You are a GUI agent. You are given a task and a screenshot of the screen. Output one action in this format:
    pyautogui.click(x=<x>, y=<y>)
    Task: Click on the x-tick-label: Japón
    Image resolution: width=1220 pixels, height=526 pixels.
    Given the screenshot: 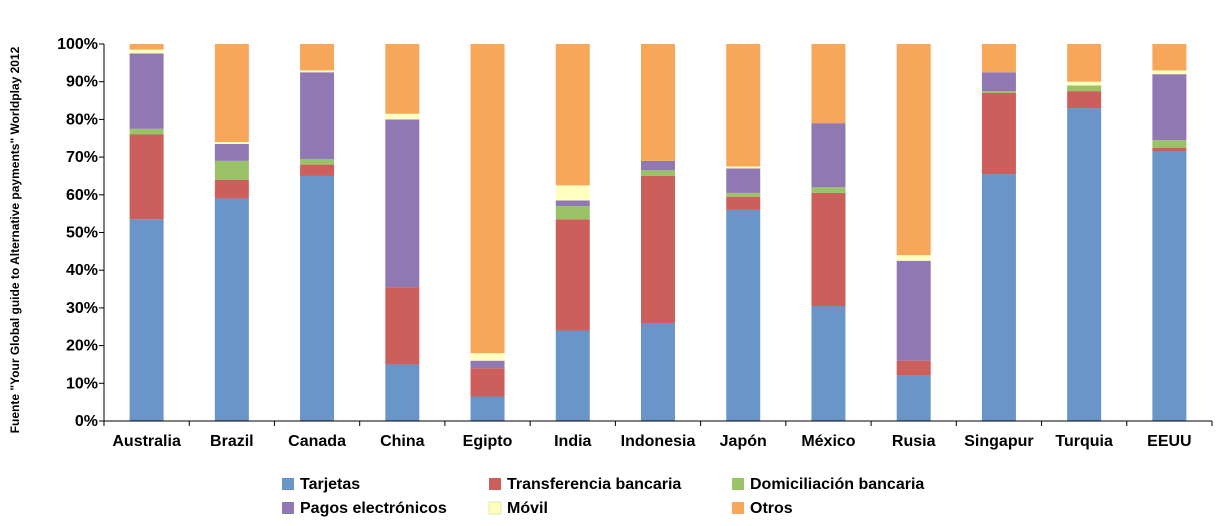 What is the action you would take?
    pyautogui.click(x=743, y=441)
    